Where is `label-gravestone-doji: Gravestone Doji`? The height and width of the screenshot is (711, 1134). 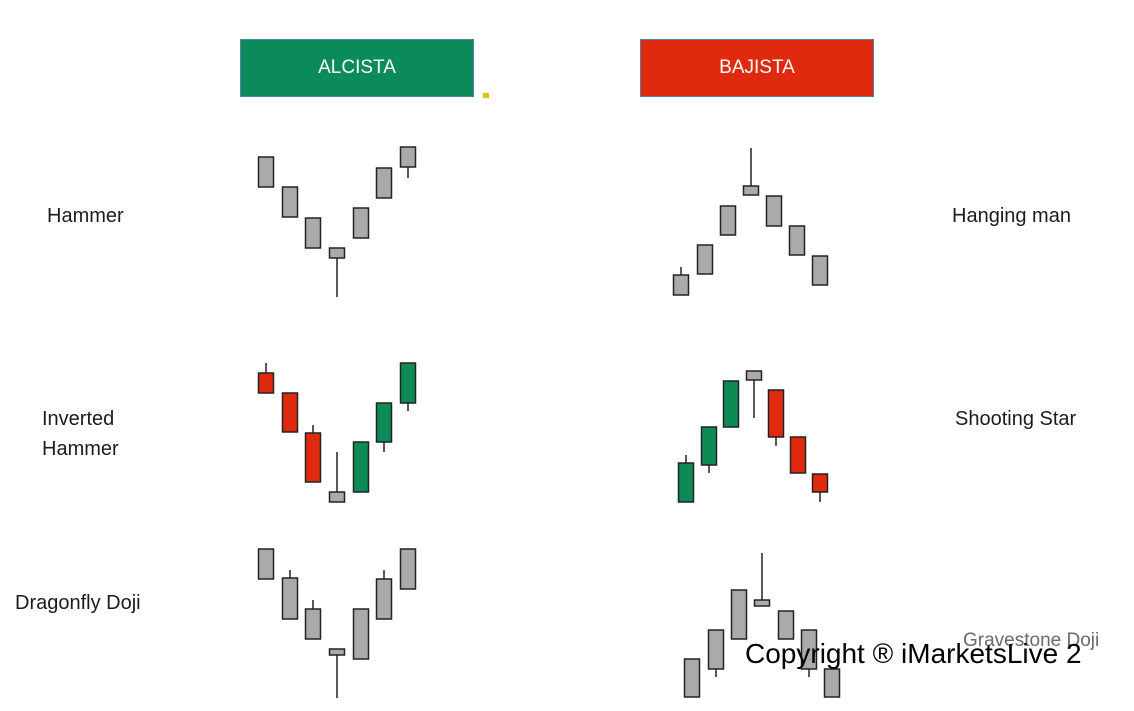
label-gravestone-doji: Gravestone Doji is located at coordinates (1031, 640).